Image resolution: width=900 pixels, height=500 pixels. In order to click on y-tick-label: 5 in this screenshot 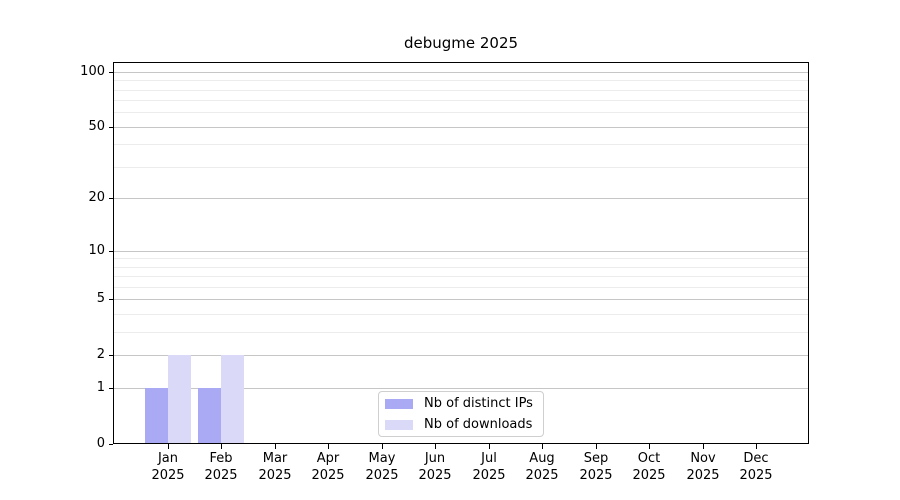, I will do `click(100, 298)`.